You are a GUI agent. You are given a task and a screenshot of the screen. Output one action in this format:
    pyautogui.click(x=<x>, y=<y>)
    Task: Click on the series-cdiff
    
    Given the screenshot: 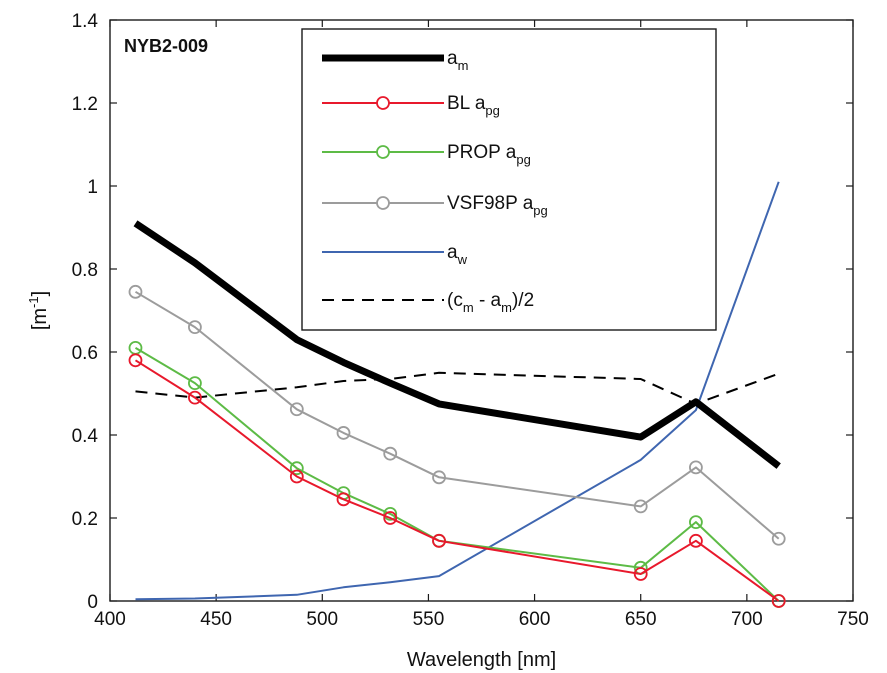 What is the action you would take?
    pyautogui.click(x=457, y=388)
    